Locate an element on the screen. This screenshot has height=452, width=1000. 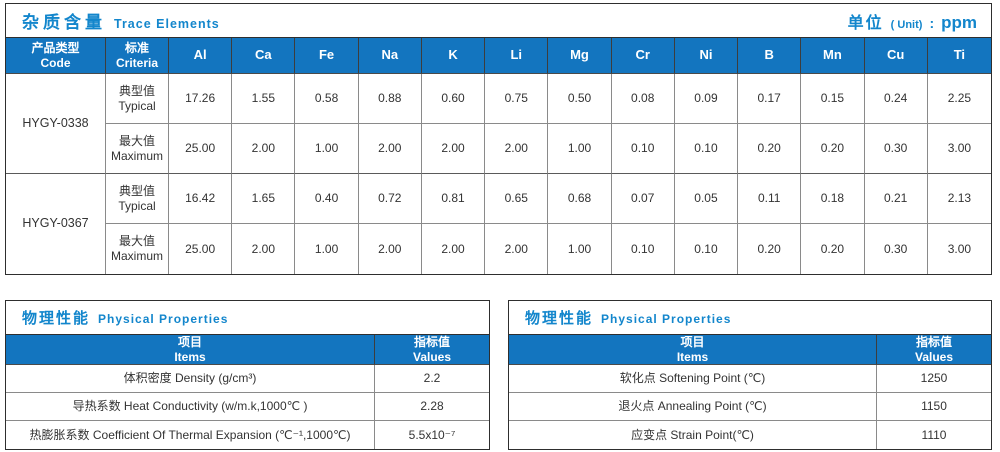
trace-title-en: Trace Elements is located at coordinates (167, 24).